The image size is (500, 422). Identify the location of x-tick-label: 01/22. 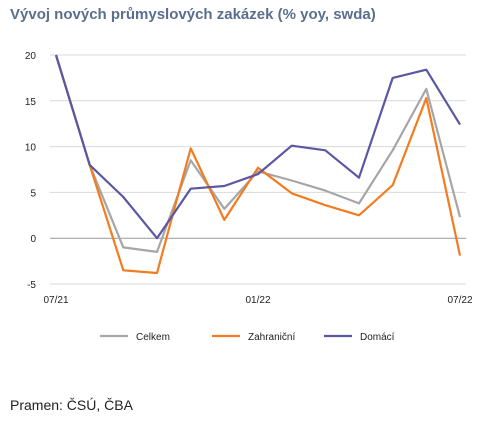
(257, 300).